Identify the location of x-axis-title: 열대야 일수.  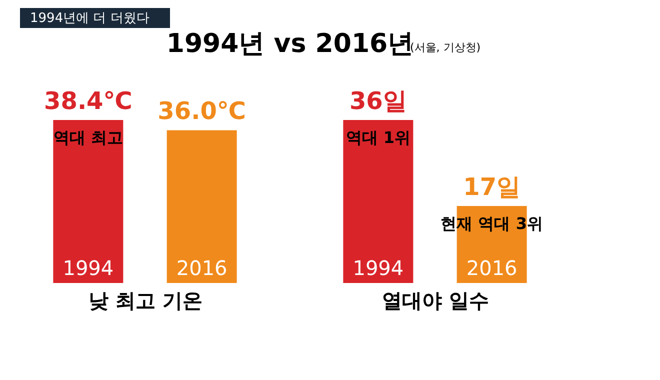
(435, 300).